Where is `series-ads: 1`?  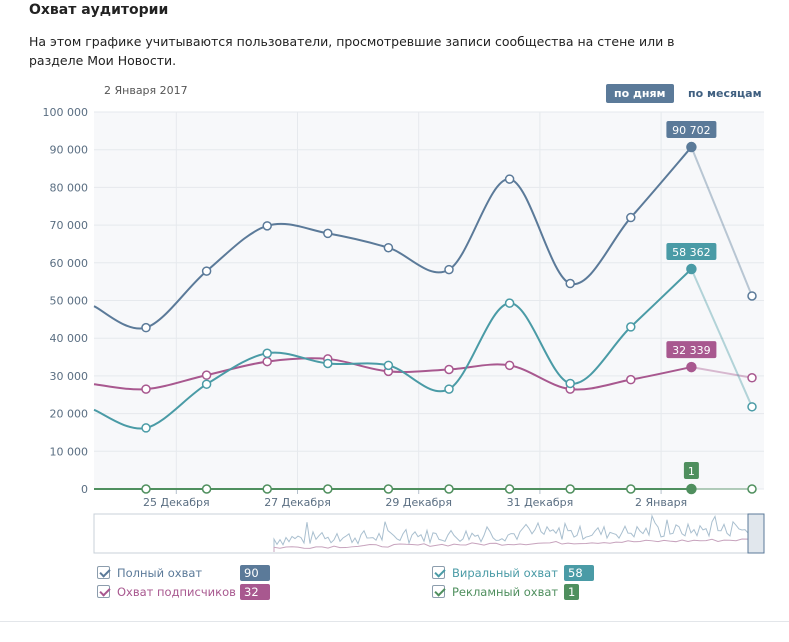
series-ads: 1 is located at coordinates (425, 478).